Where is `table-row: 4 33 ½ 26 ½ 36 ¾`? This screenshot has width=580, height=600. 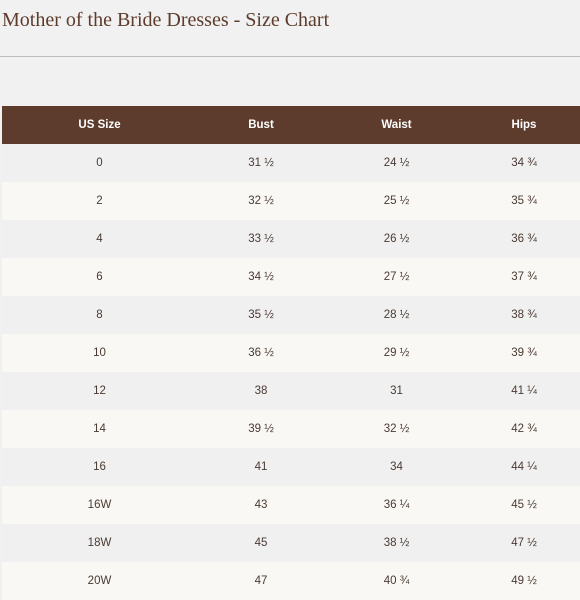
table-row: 4 33 ½ 26 ½ 36 ¾ is located at coordinates (291, 239).